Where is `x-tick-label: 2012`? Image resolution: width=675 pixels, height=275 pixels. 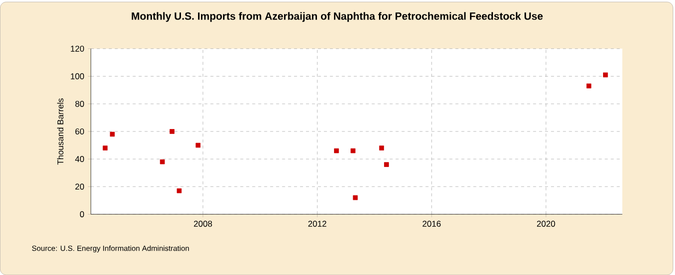 x-tick-label: 2012 is located at coordinates (317, 223).